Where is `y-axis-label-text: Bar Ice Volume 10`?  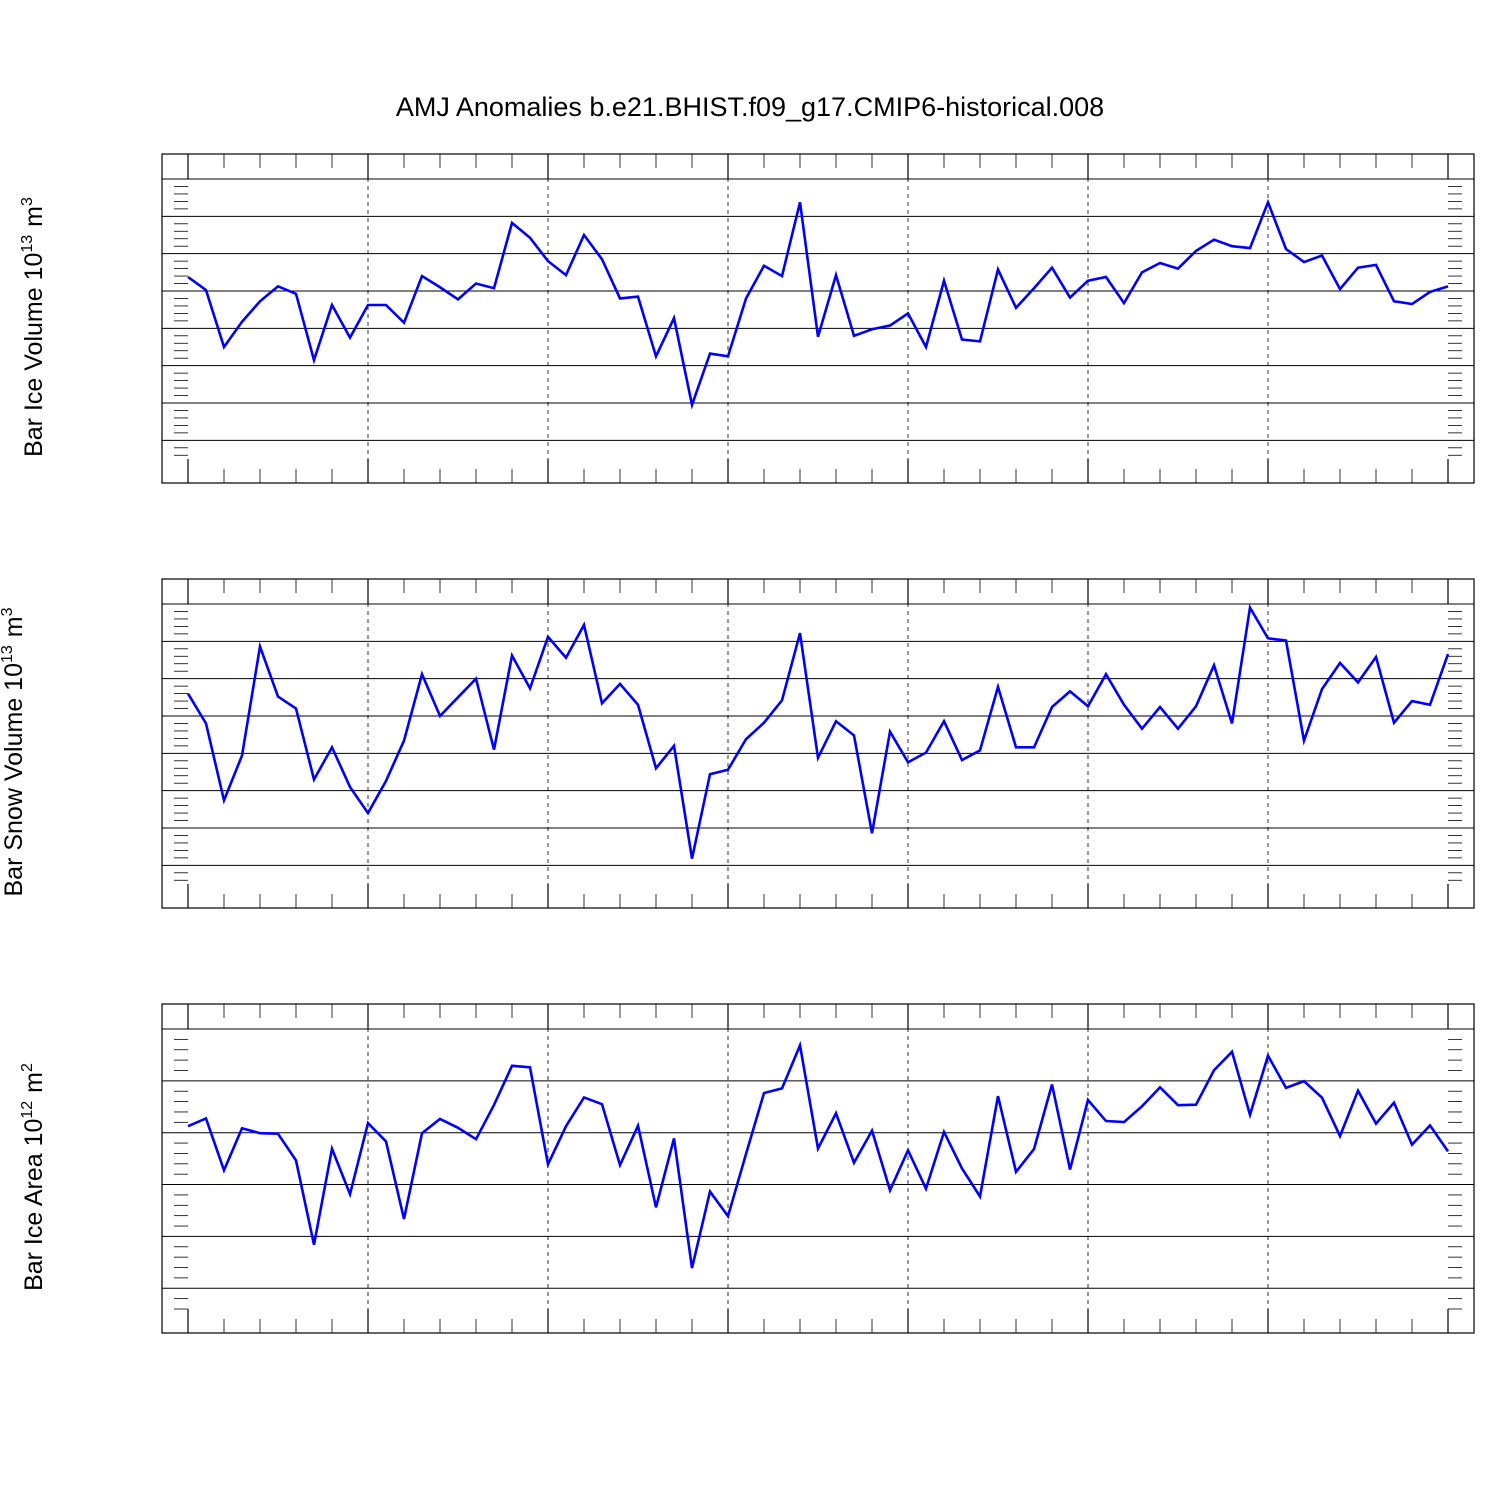 y-axis-label-text: Bar Ice Volume 10 is located at coordinates (34, 355).